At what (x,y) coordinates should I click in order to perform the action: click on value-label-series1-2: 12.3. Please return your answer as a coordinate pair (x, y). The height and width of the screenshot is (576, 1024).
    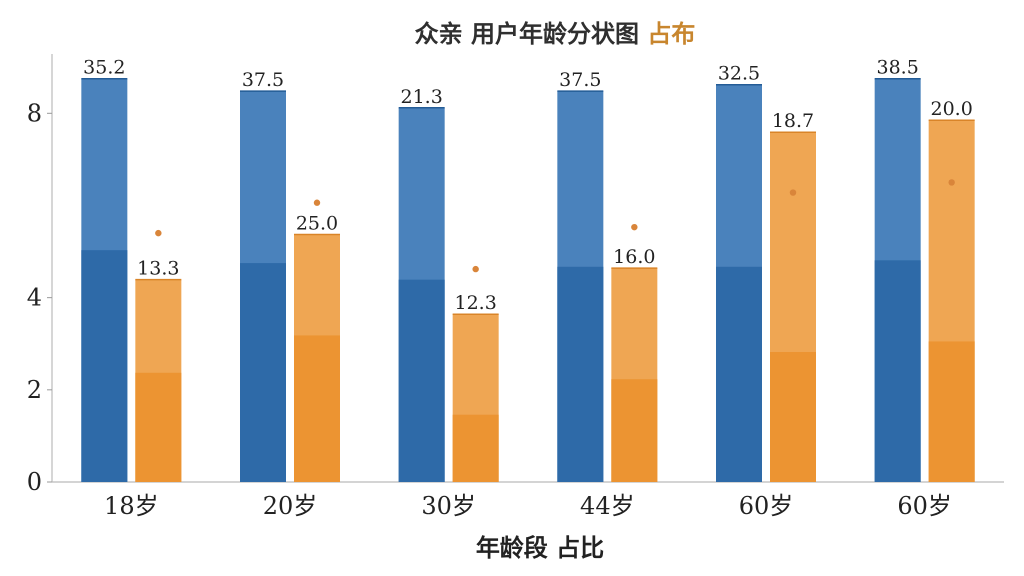
    Looking at the image, I should click on (476, 303).